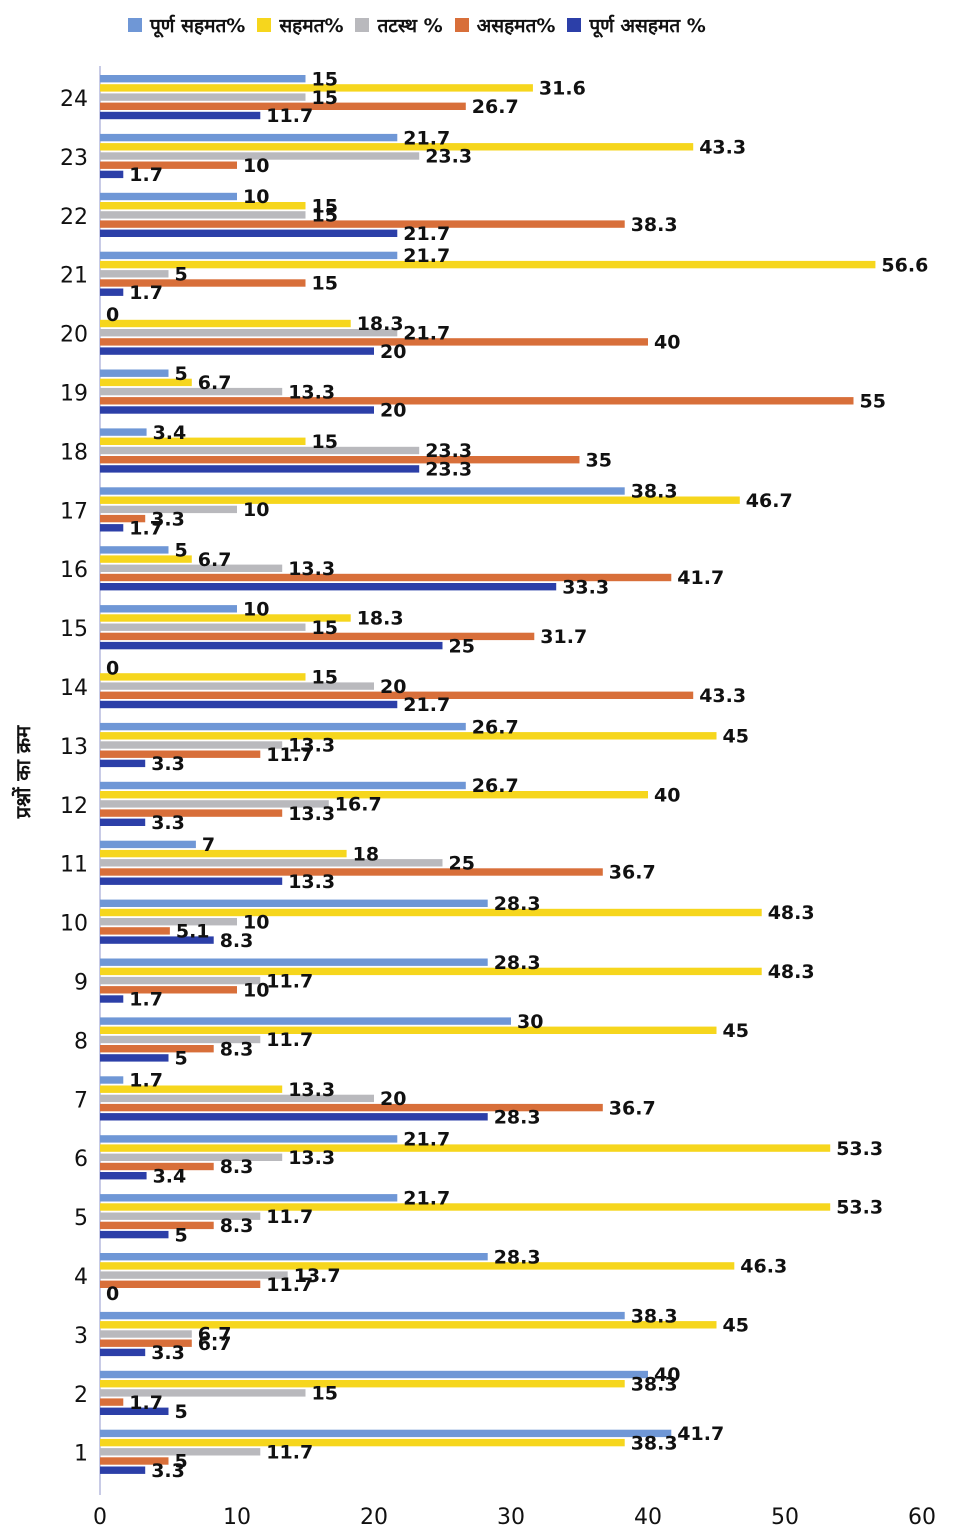 Image resolution: width=958 pixels, height=1536 pixels. I want to click on value-label-strongly-agree-24: 15, so click(325, 79).